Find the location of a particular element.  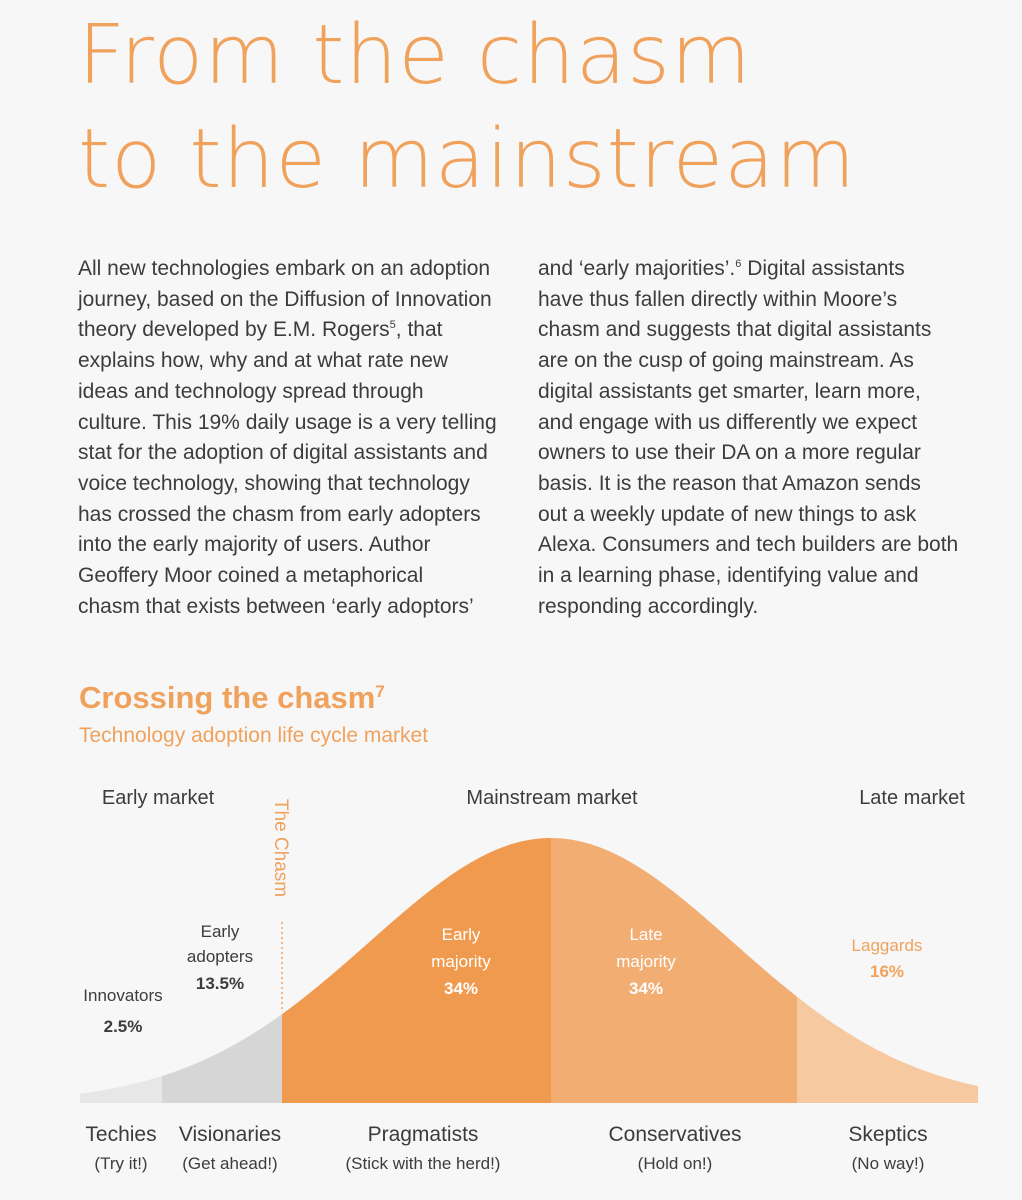

label-early-adopters-value: 13.5% is located at coordinates (220, 983).